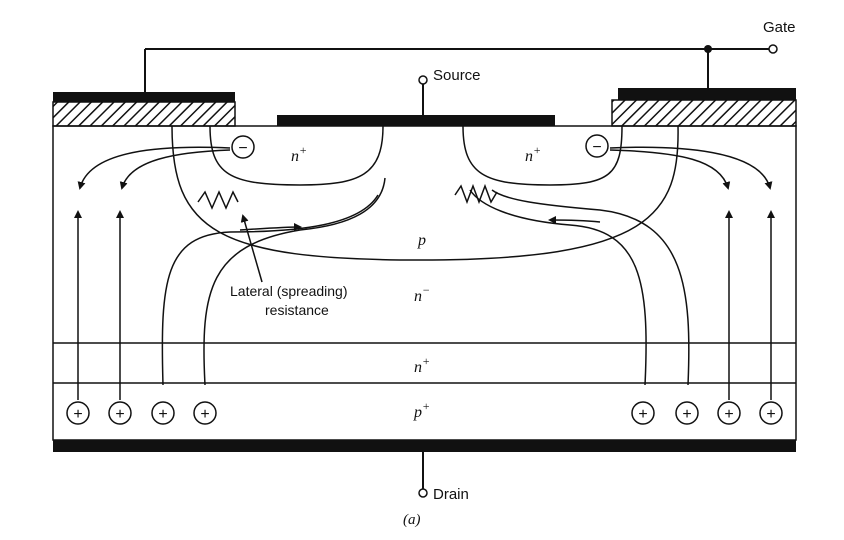 Image resolution: width=844 pixels, height=540 pixels. I want to click on gate-label: Gate, so click(779, 27).